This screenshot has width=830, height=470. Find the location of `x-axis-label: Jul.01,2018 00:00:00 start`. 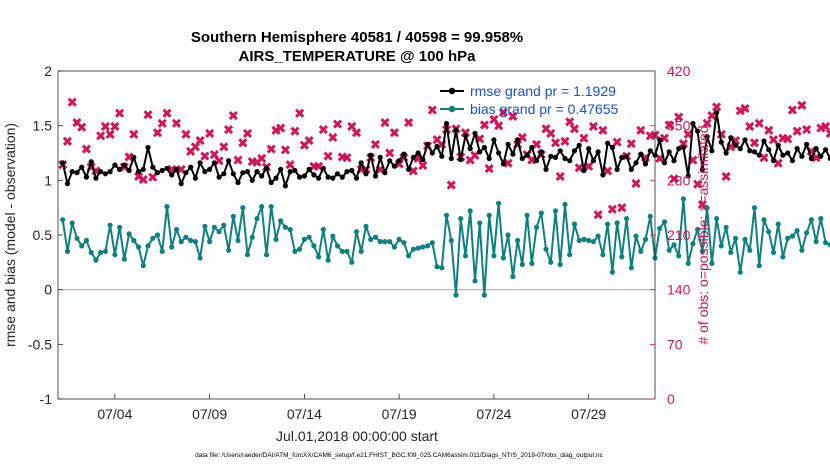

x-axis-label: Jul.01,2018 00:00:00 start is located at coordinates (357, 436).